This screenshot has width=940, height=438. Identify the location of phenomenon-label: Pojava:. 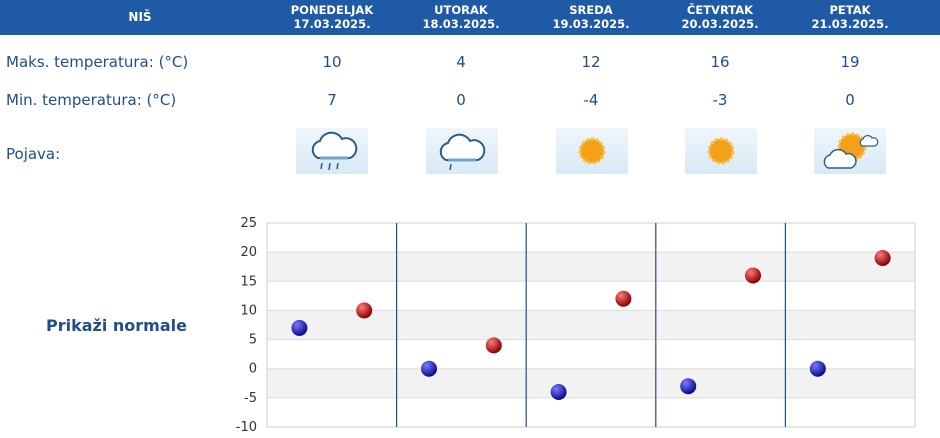
(33, 154).